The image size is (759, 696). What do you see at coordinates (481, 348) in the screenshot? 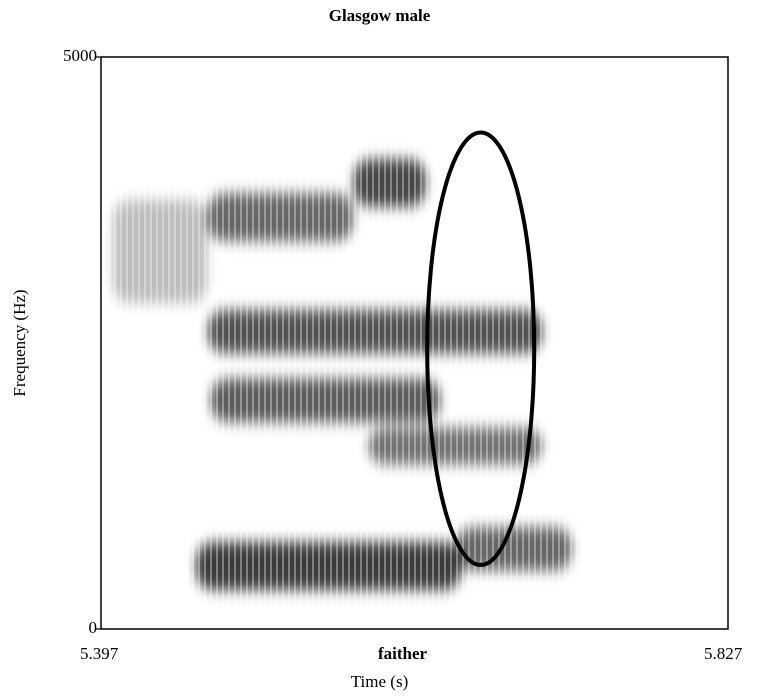
I see `highlight-ellipse` at bounding box center [481, 348].